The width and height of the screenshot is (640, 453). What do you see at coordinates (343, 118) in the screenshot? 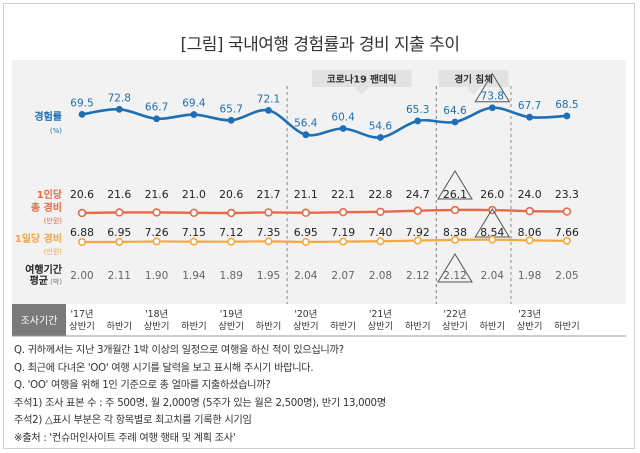
I see `data-label-exp: 60.4` at bounding box center [343, 118].